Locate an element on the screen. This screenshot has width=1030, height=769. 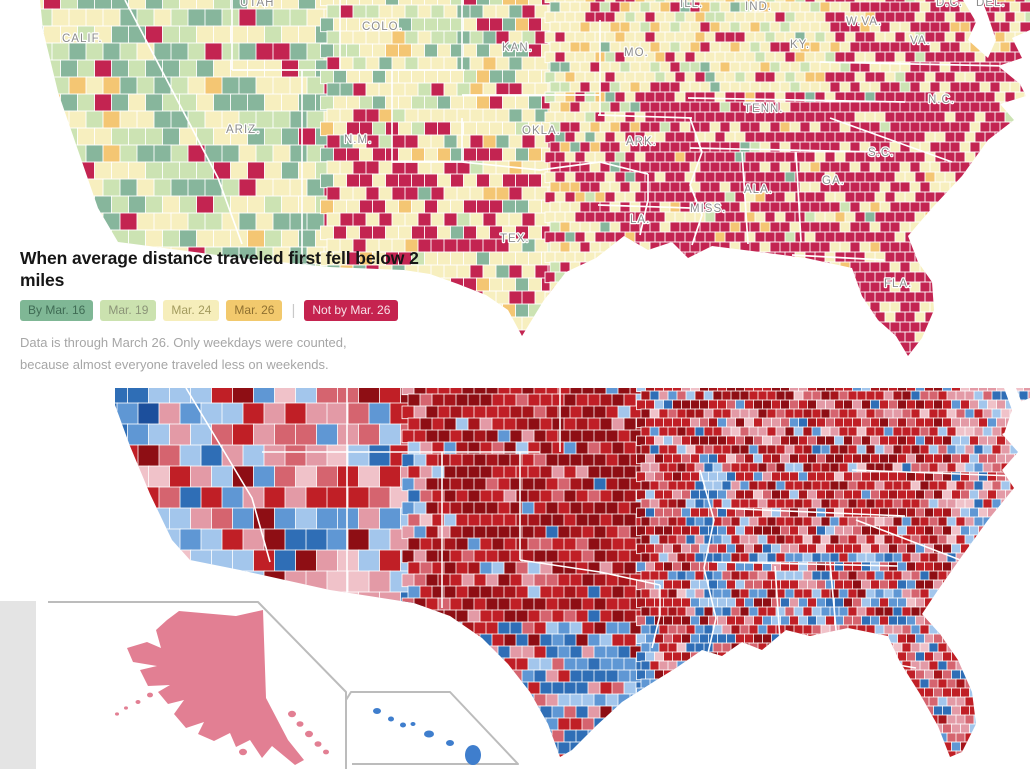
state-label: FLA. is located at coordinates (898, 284).